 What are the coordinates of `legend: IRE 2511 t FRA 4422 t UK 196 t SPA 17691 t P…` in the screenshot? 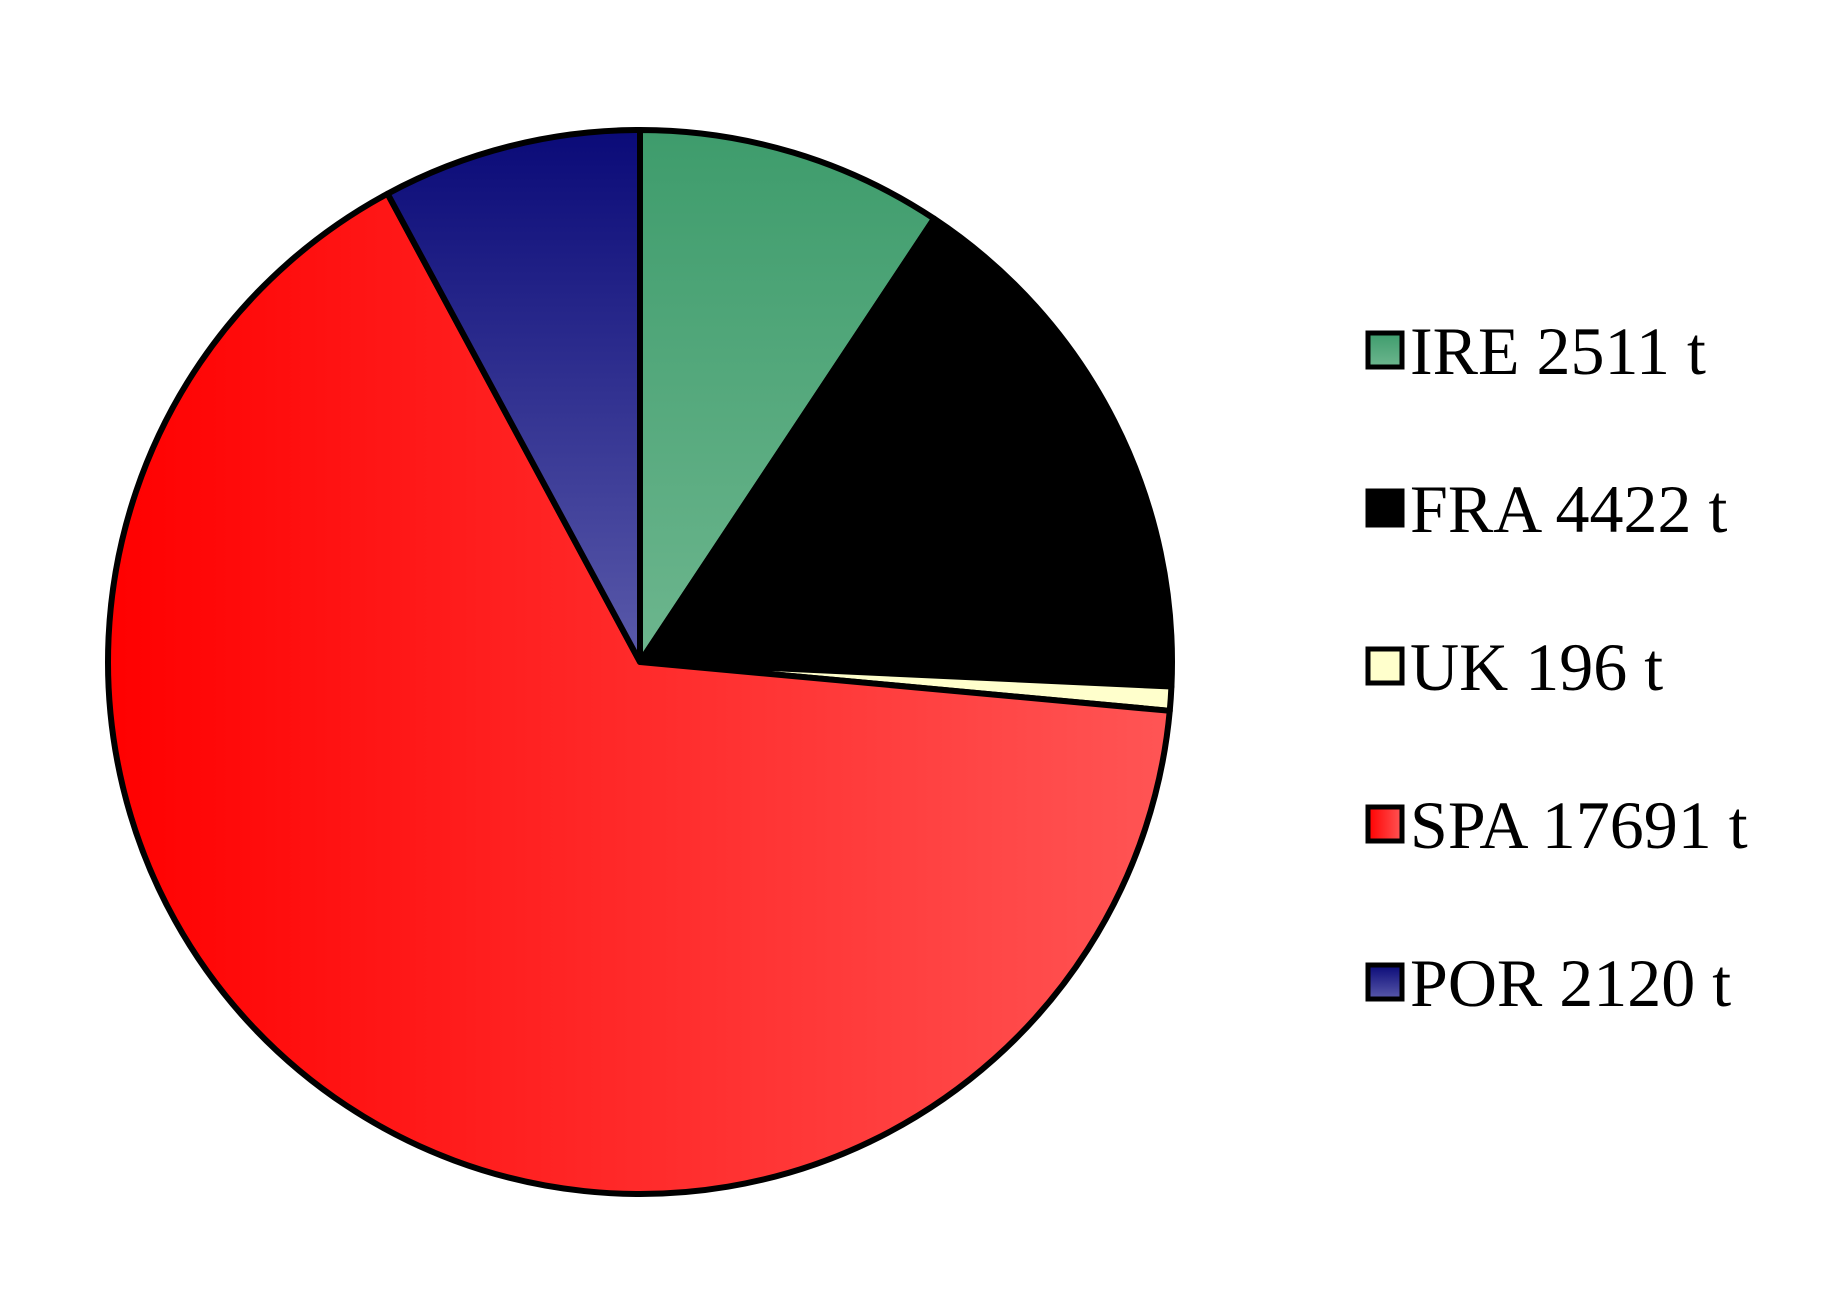 It's located at (1556, 667).